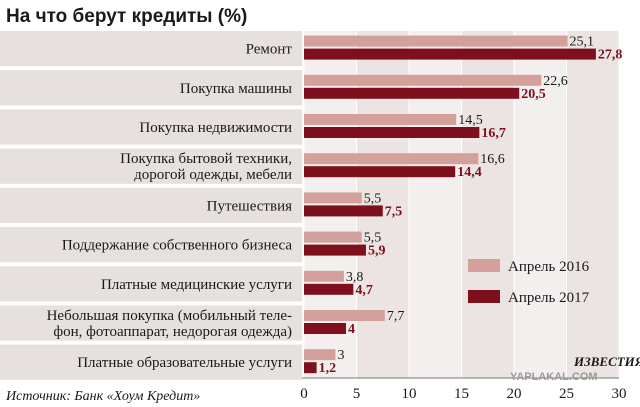 This screenshot has height=407, width=640. I want to click on category-label-line: Путешествия, so click(249, 206).